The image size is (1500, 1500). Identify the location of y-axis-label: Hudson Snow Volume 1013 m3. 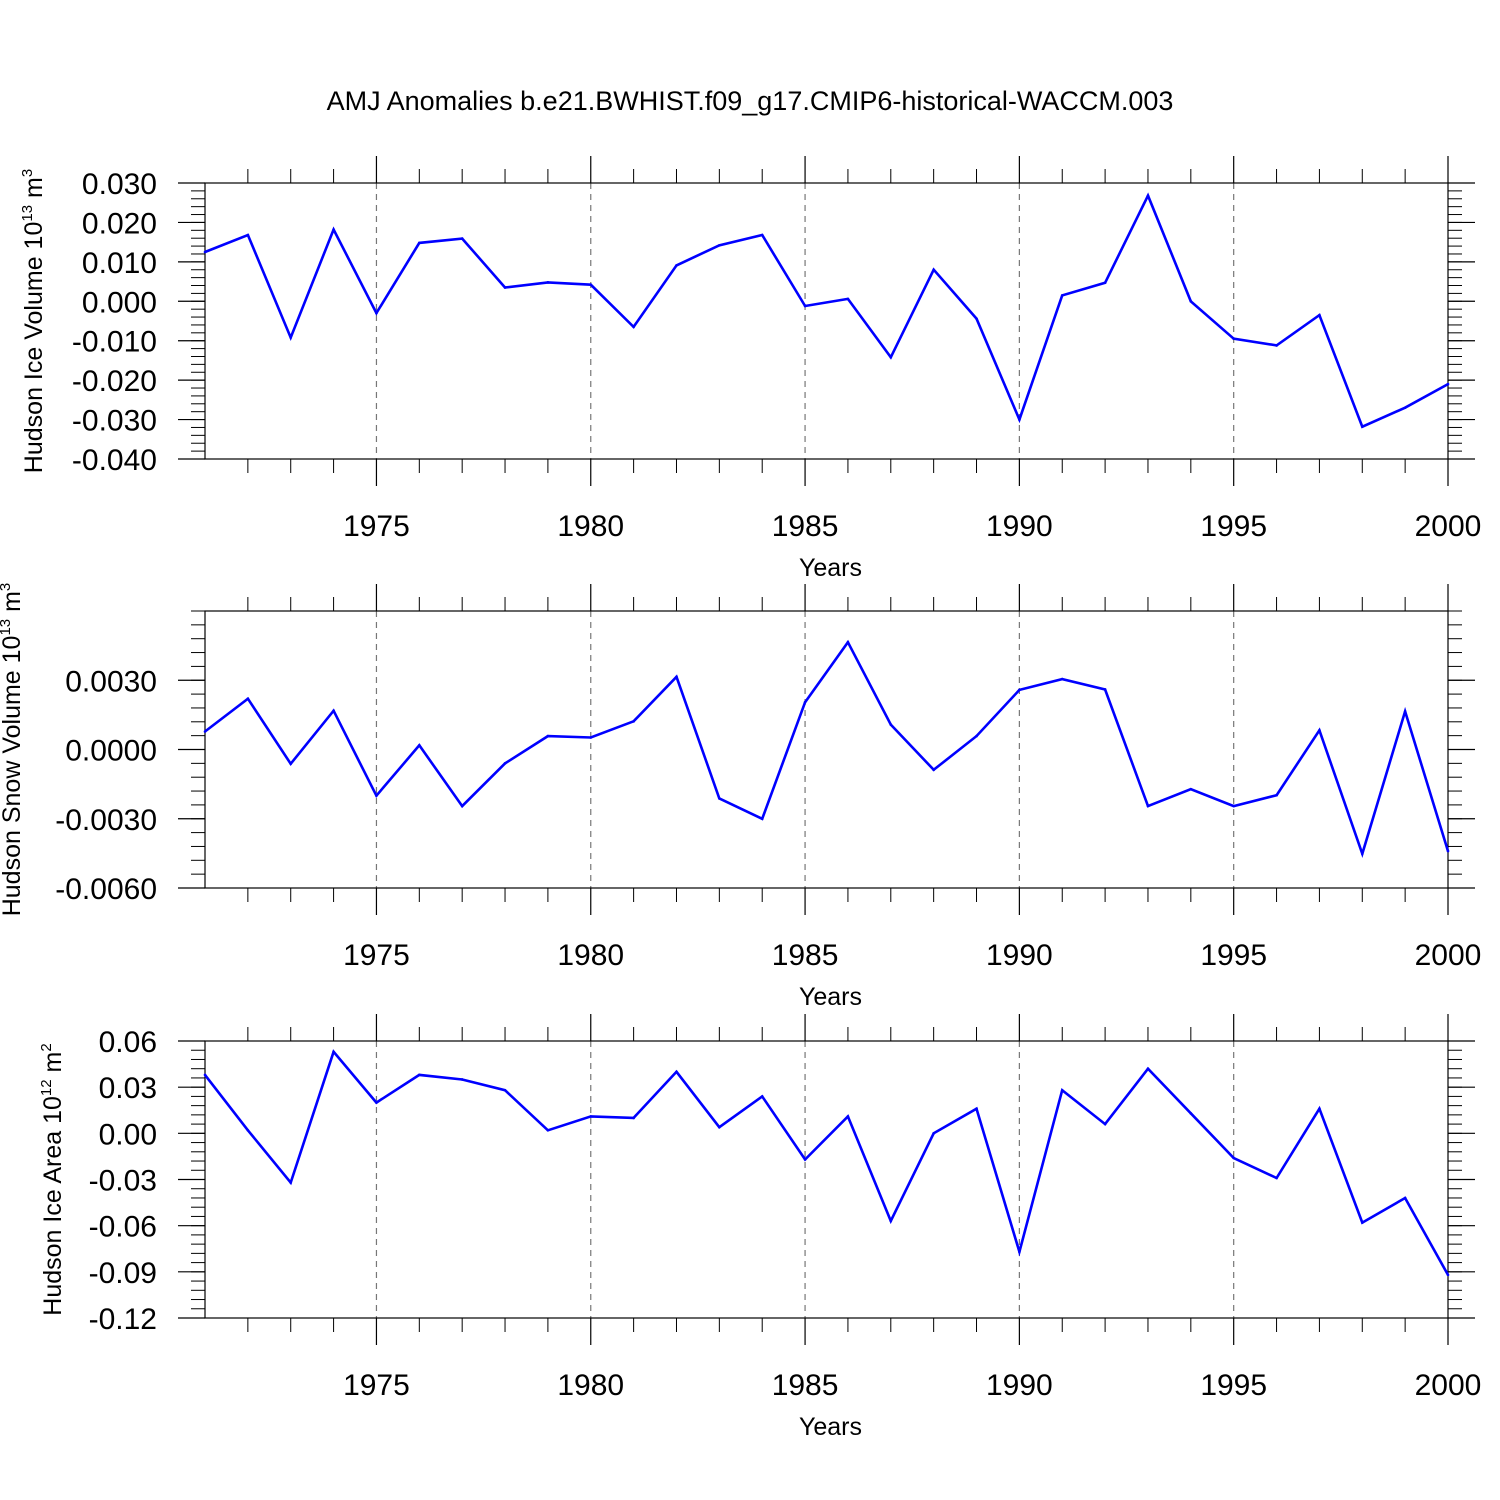
(13, 750).